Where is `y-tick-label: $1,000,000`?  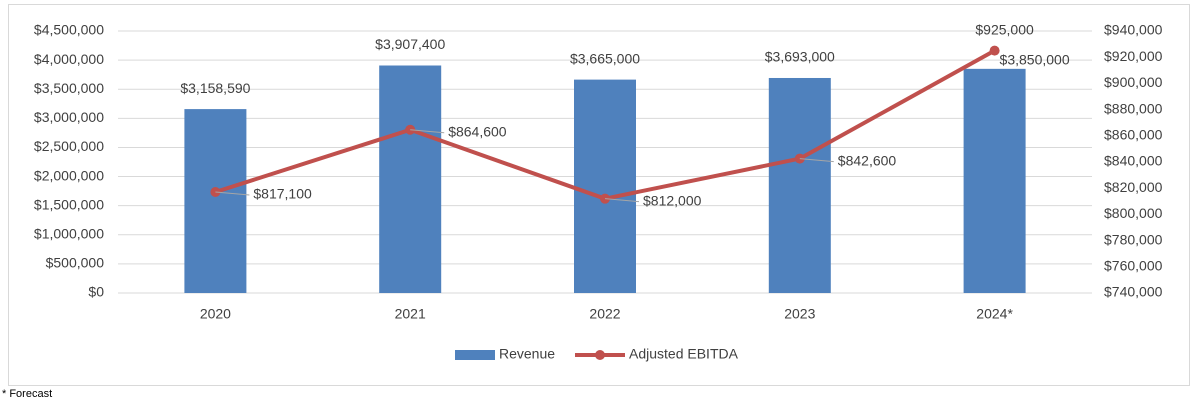 y-tick-label: $1,000,000 is located at coordinates (69, 233).